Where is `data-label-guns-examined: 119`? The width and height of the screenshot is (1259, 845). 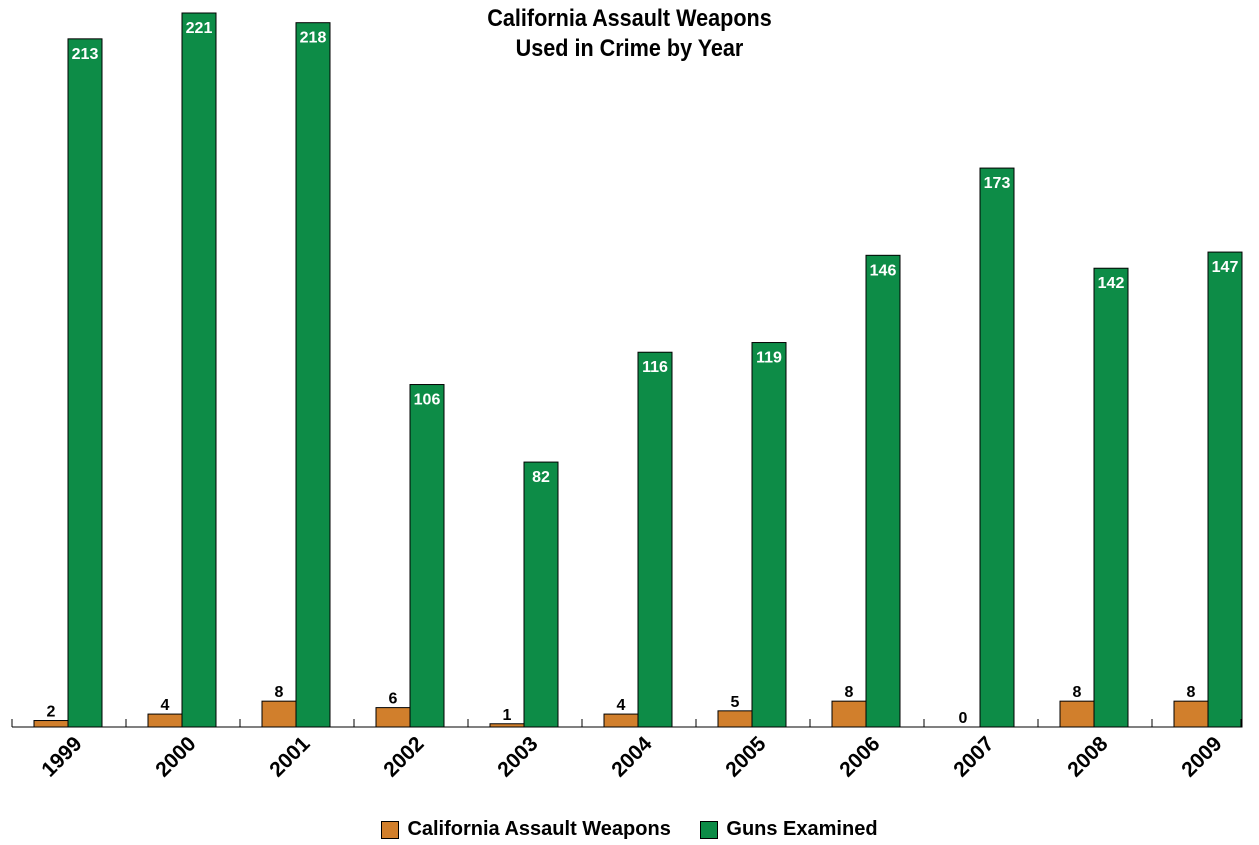 data-label-guns-examined: 119 is located at coordinates (769, 358).